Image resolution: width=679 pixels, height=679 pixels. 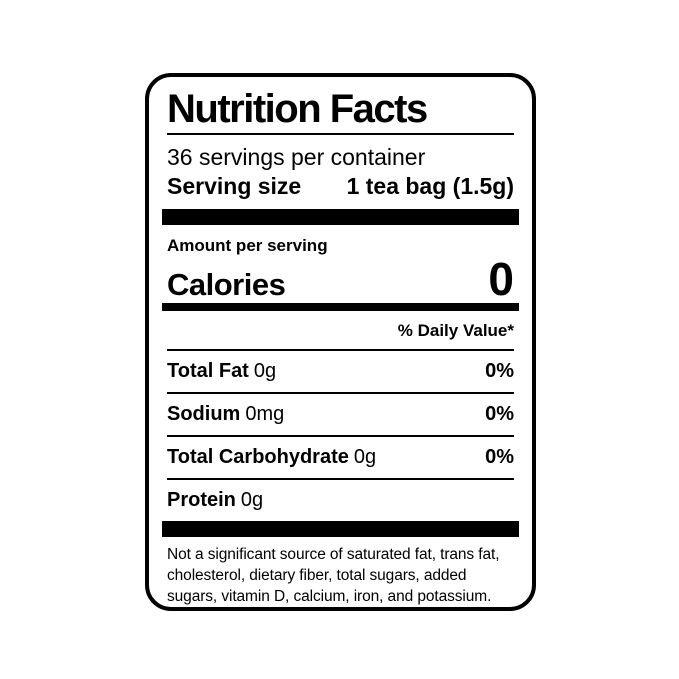 What do you see at coordinates (340, 278) in the screenshot?
I see `calories-row: Calories 0` at bounding box center [340, 278].